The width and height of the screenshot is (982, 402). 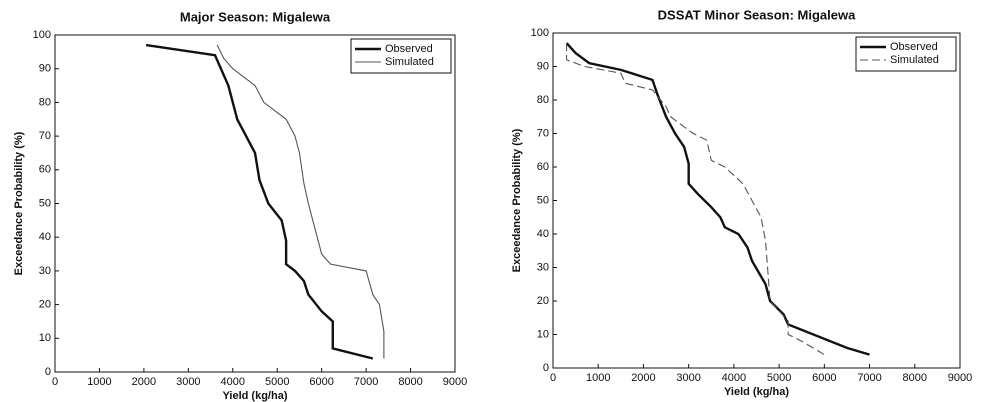 What do you see at coordinates (757, 14) in the screenshot?
I see `chart-title: DSSAT Minor Season: Migalewa` at bounding box center [757, 14].